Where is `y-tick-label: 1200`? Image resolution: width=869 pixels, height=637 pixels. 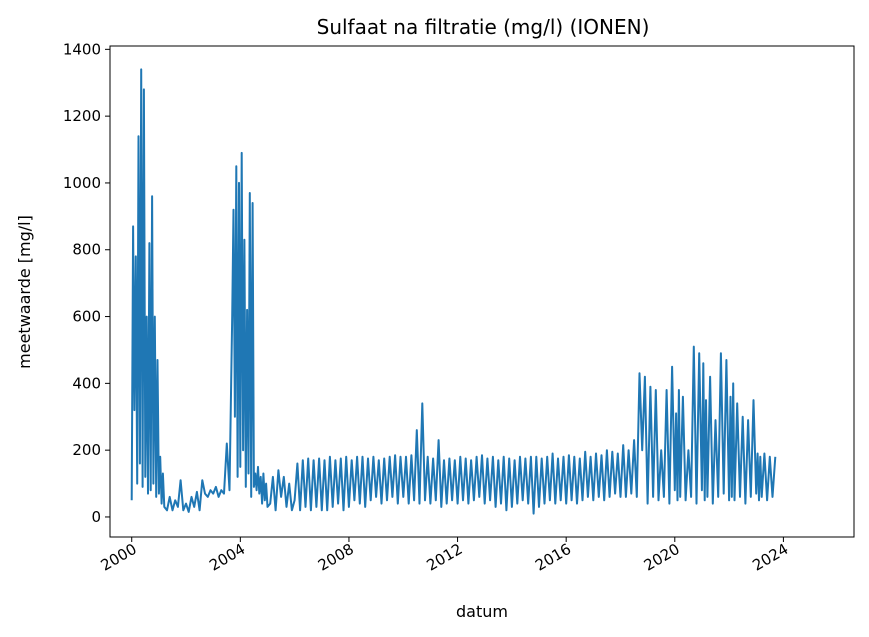
y-tick-label: 1200 is located at coordinates (82, 116).